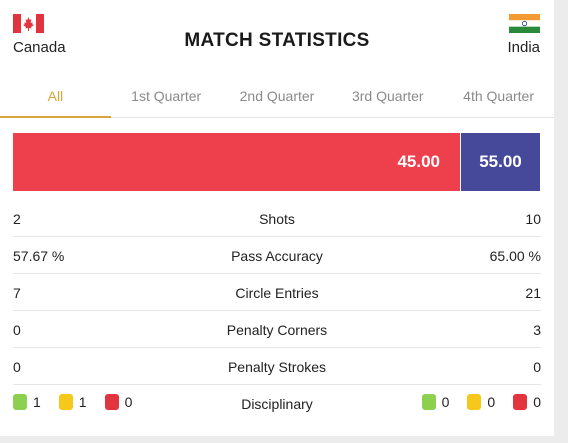 This screenshot has width=568, height=443. I want to click on home-team-name: Canada, so click(39, 47).